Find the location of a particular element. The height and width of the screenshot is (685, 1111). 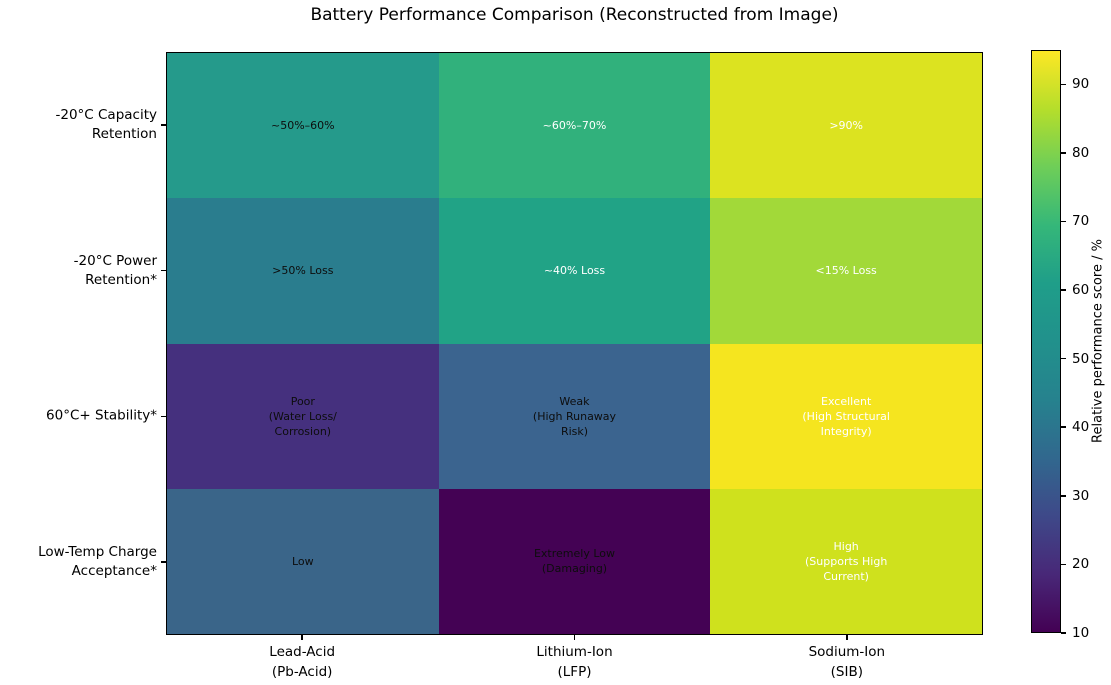

heatmap-cell-r2c2: ~40% Loss is located at coordinates (574, 271).